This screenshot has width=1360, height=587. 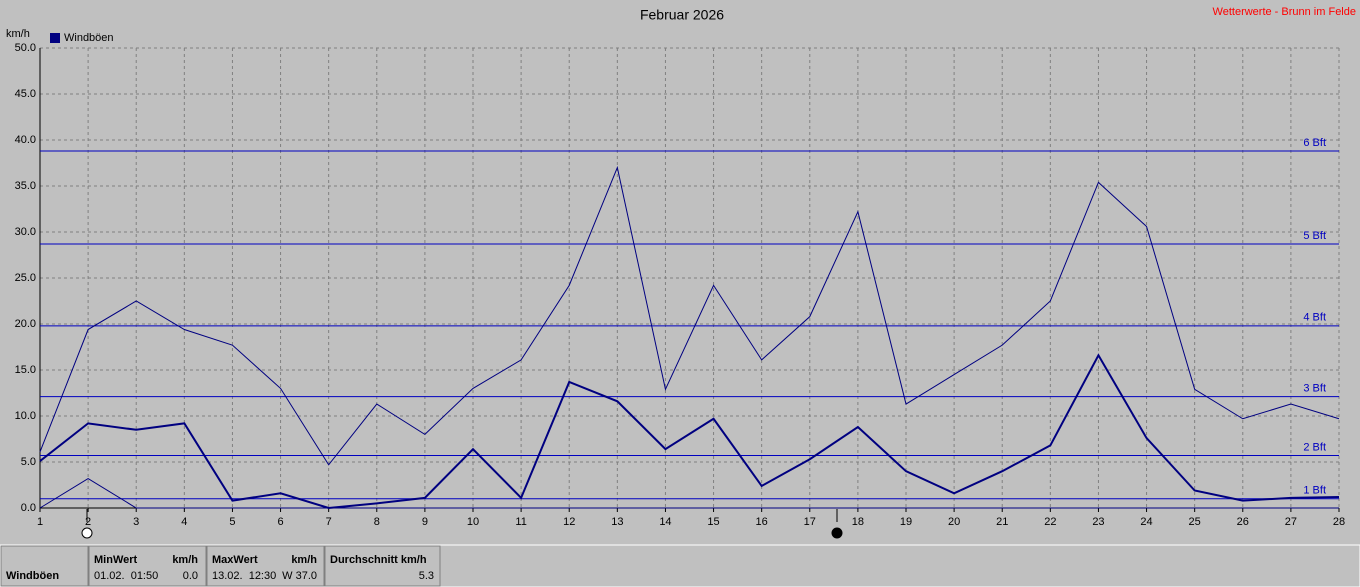 I want to click on y-tick-label: 10.0, so click(x=25, y=416).